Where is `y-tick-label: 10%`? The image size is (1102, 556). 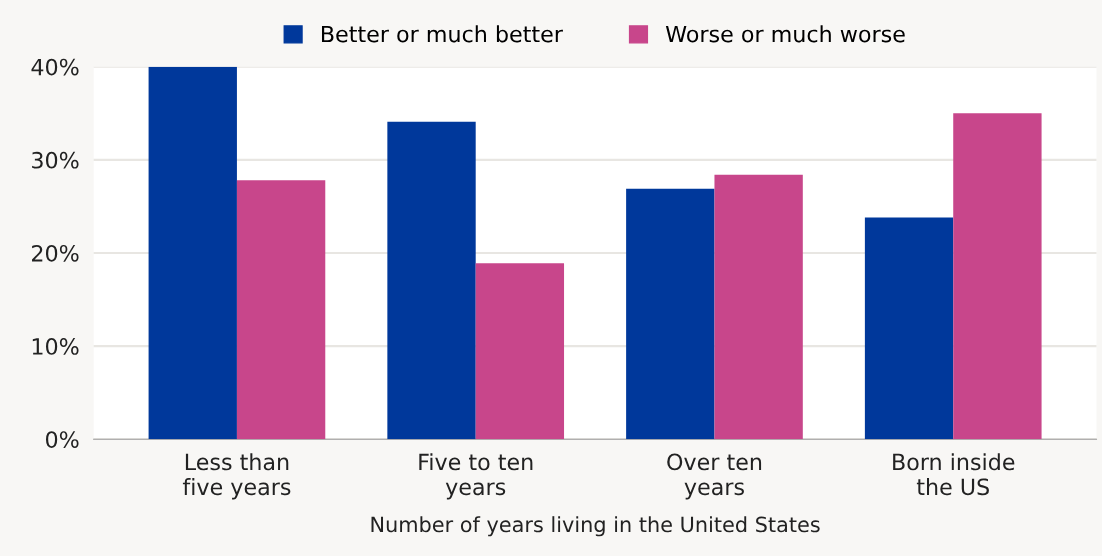
y-tick-label: 10% is located at coordinates (55, 346).